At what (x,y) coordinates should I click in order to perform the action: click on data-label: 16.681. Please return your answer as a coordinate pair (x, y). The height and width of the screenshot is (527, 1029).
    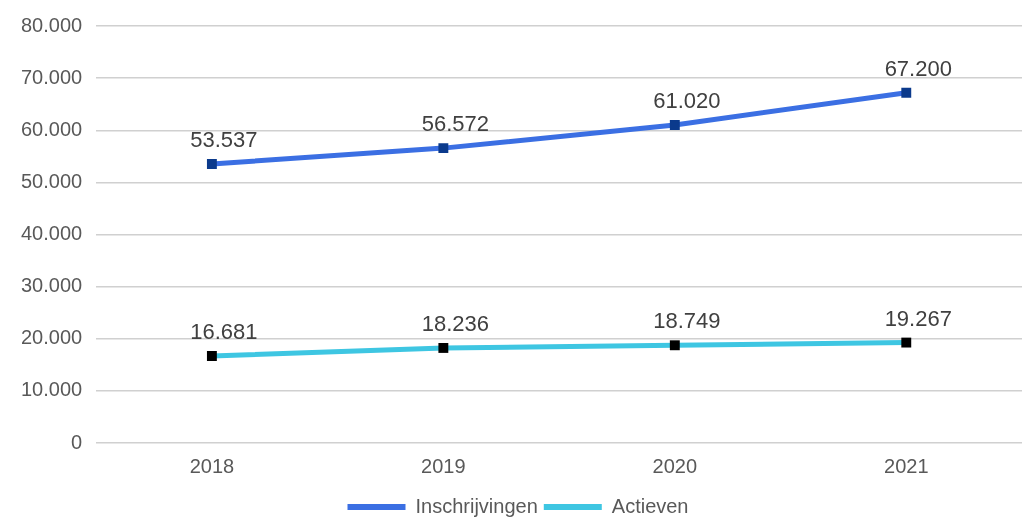
    Looking at the image, I should click on (224, 332).